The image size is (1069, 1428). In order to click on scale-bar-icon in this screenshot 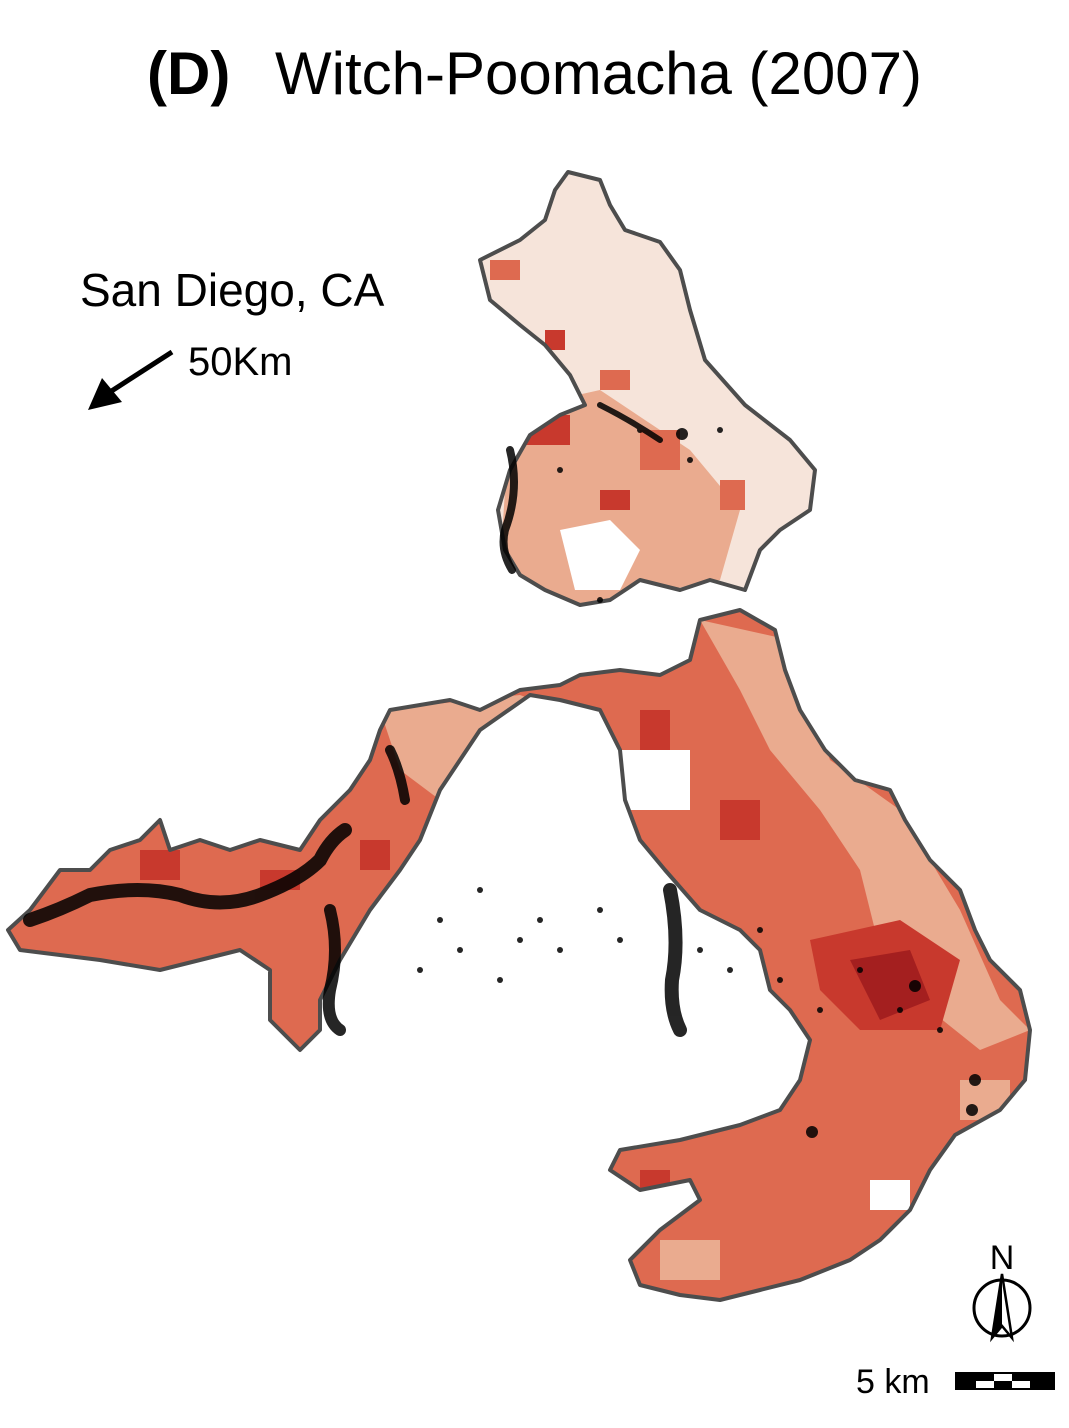, I will do `click(1005, 1381)`.